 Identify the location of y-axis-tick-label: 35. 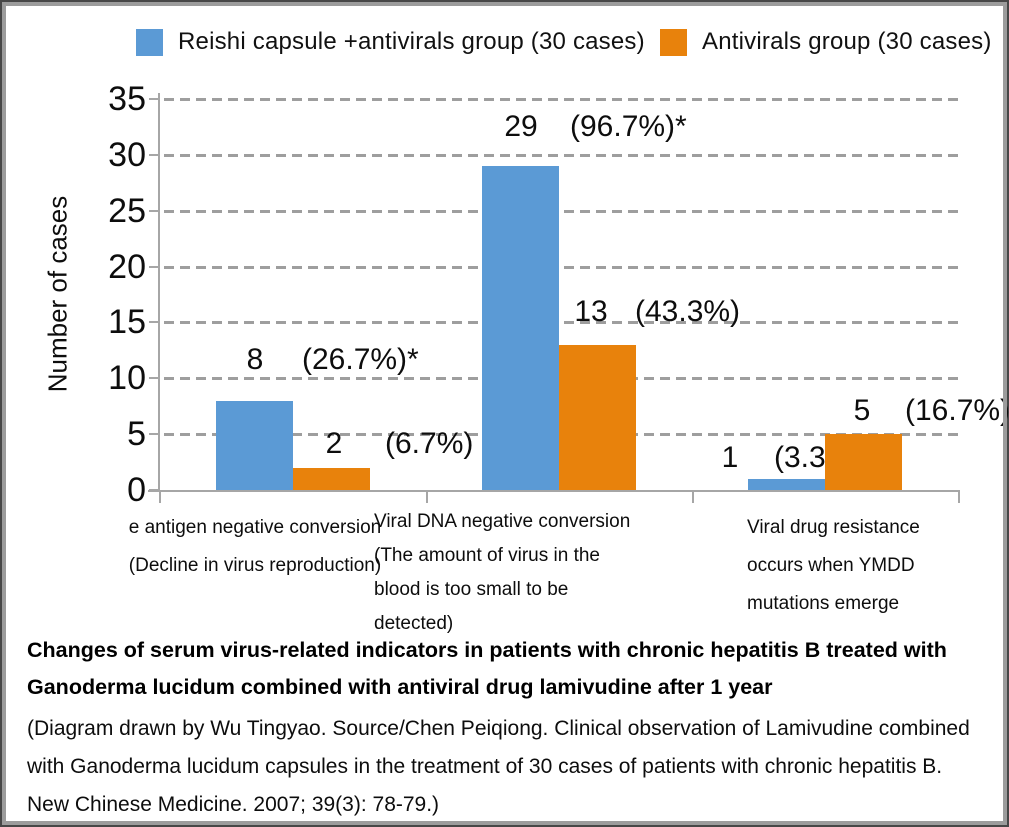
(127, 99).